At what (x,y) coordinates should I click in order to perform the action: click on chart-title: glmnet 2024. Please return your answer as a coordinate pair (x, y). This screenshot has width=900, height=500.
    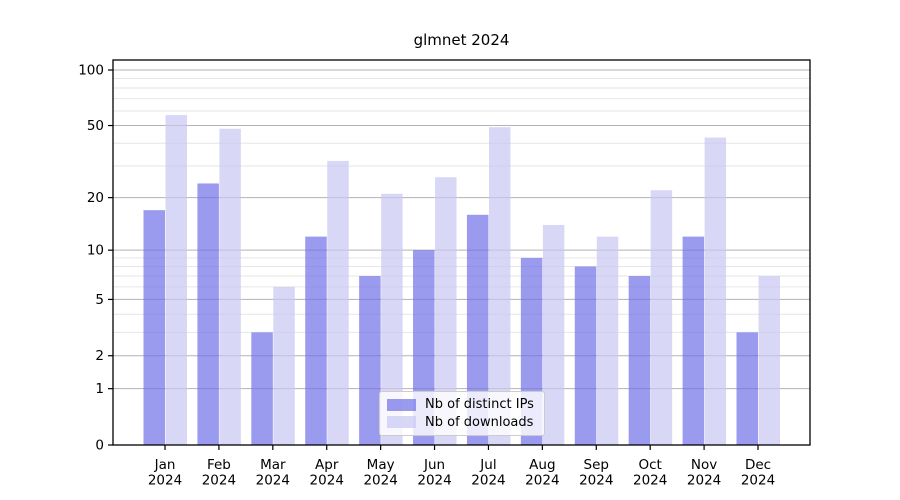
    Looking at the image, I should click on (461, 40).